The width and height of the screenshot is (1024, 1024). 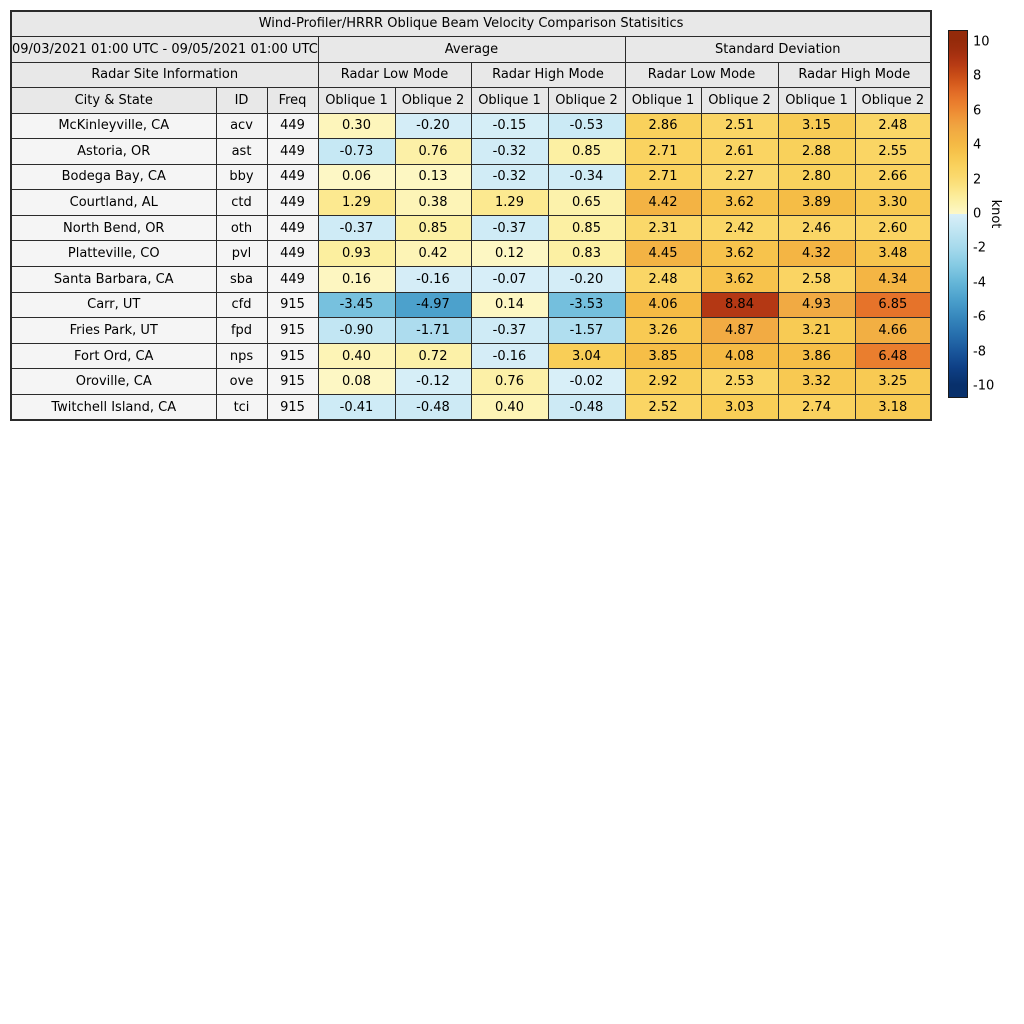 What do you see at coordinates (509, 305) in the screenshot?
I see `value-cell: 0.14` at bounding box center [509, 305].